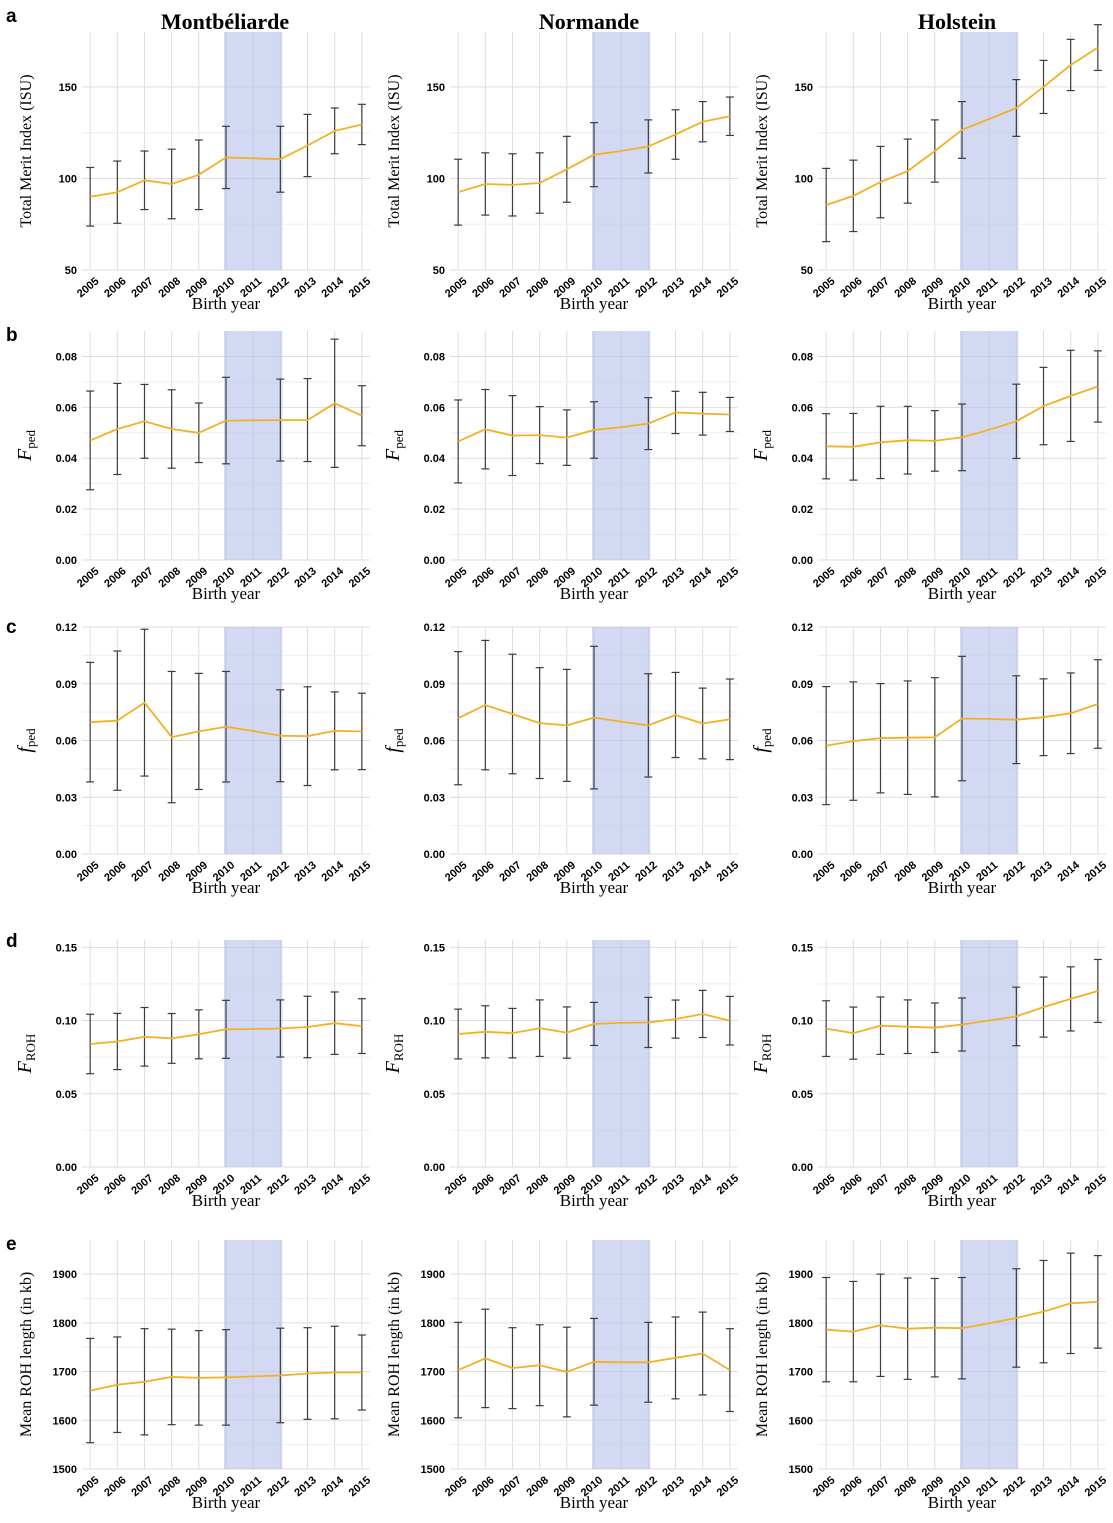  Describe the element at coordinates (66, 357) in the screenshot. I see `y-tick-label: 0.08` at that location.